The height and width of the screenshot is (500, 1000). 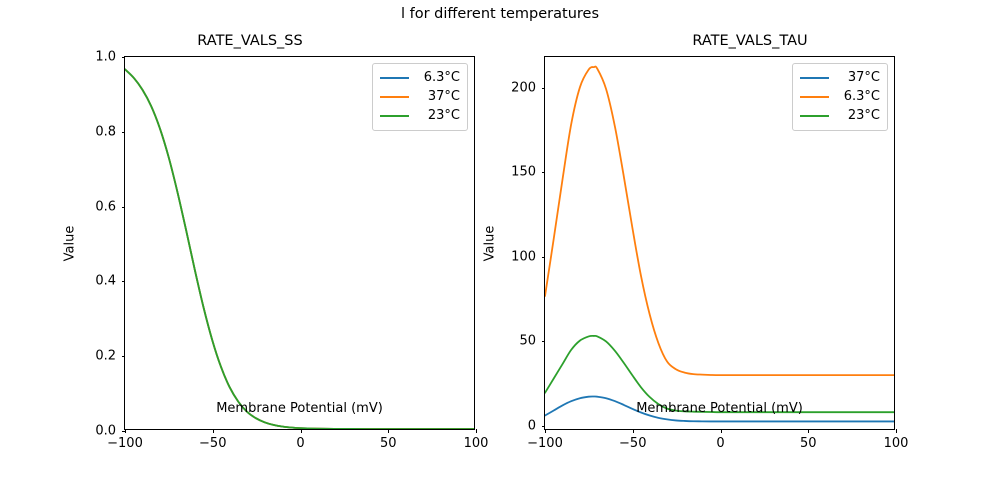 I want to click on x-ticklabel-right-0: −100, so click(x=545, y=443).